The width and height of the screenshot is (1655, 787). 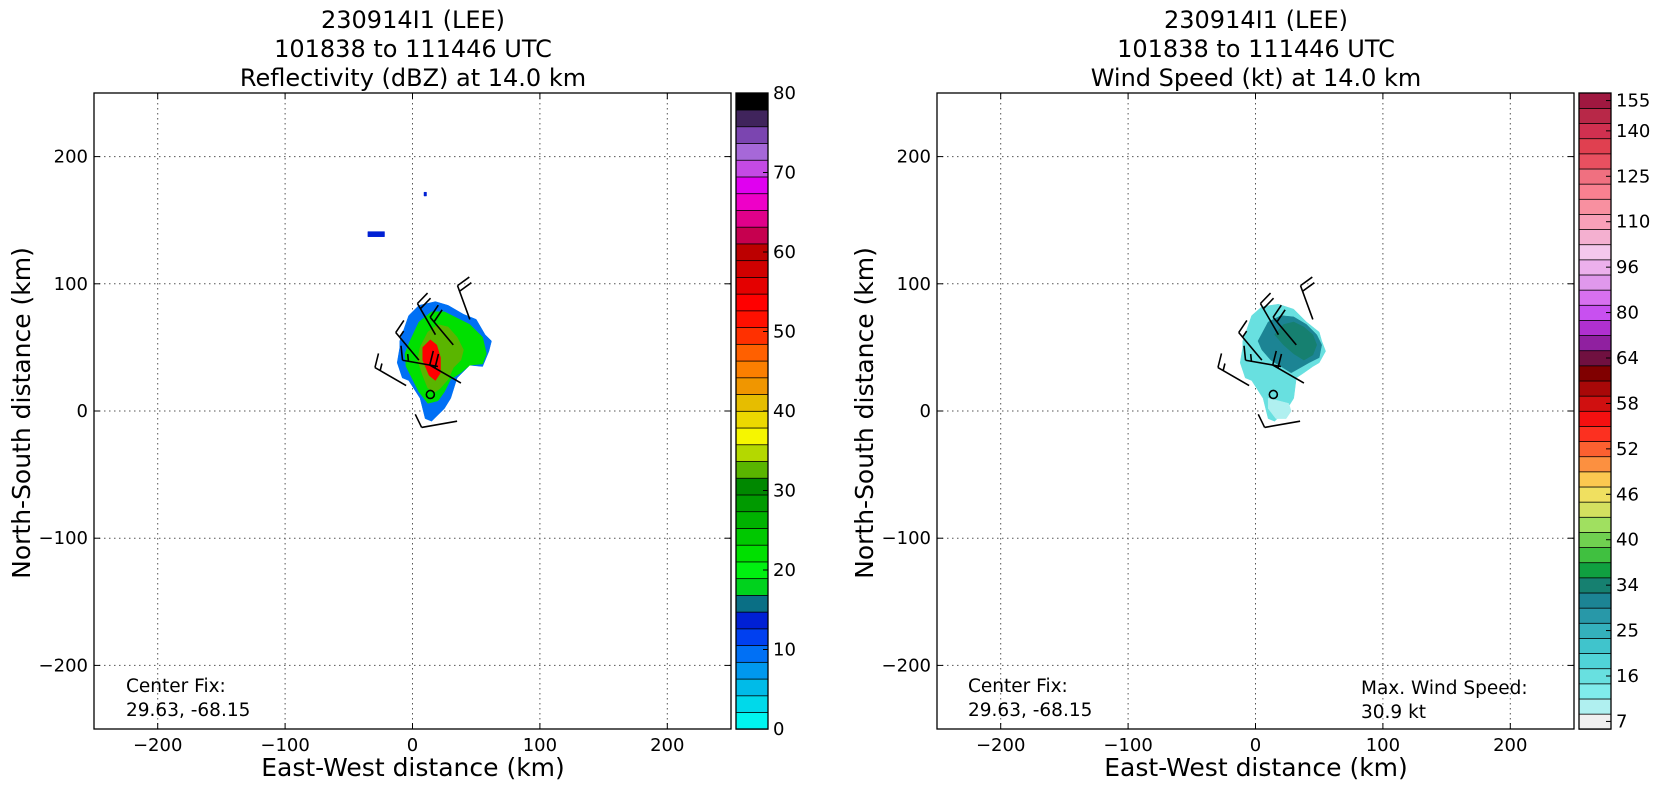 What do you see at coordinates (1627, 403) in the screenshot?
I see `colorbar-tick-label: 58` at bounding box center [1627, 403].